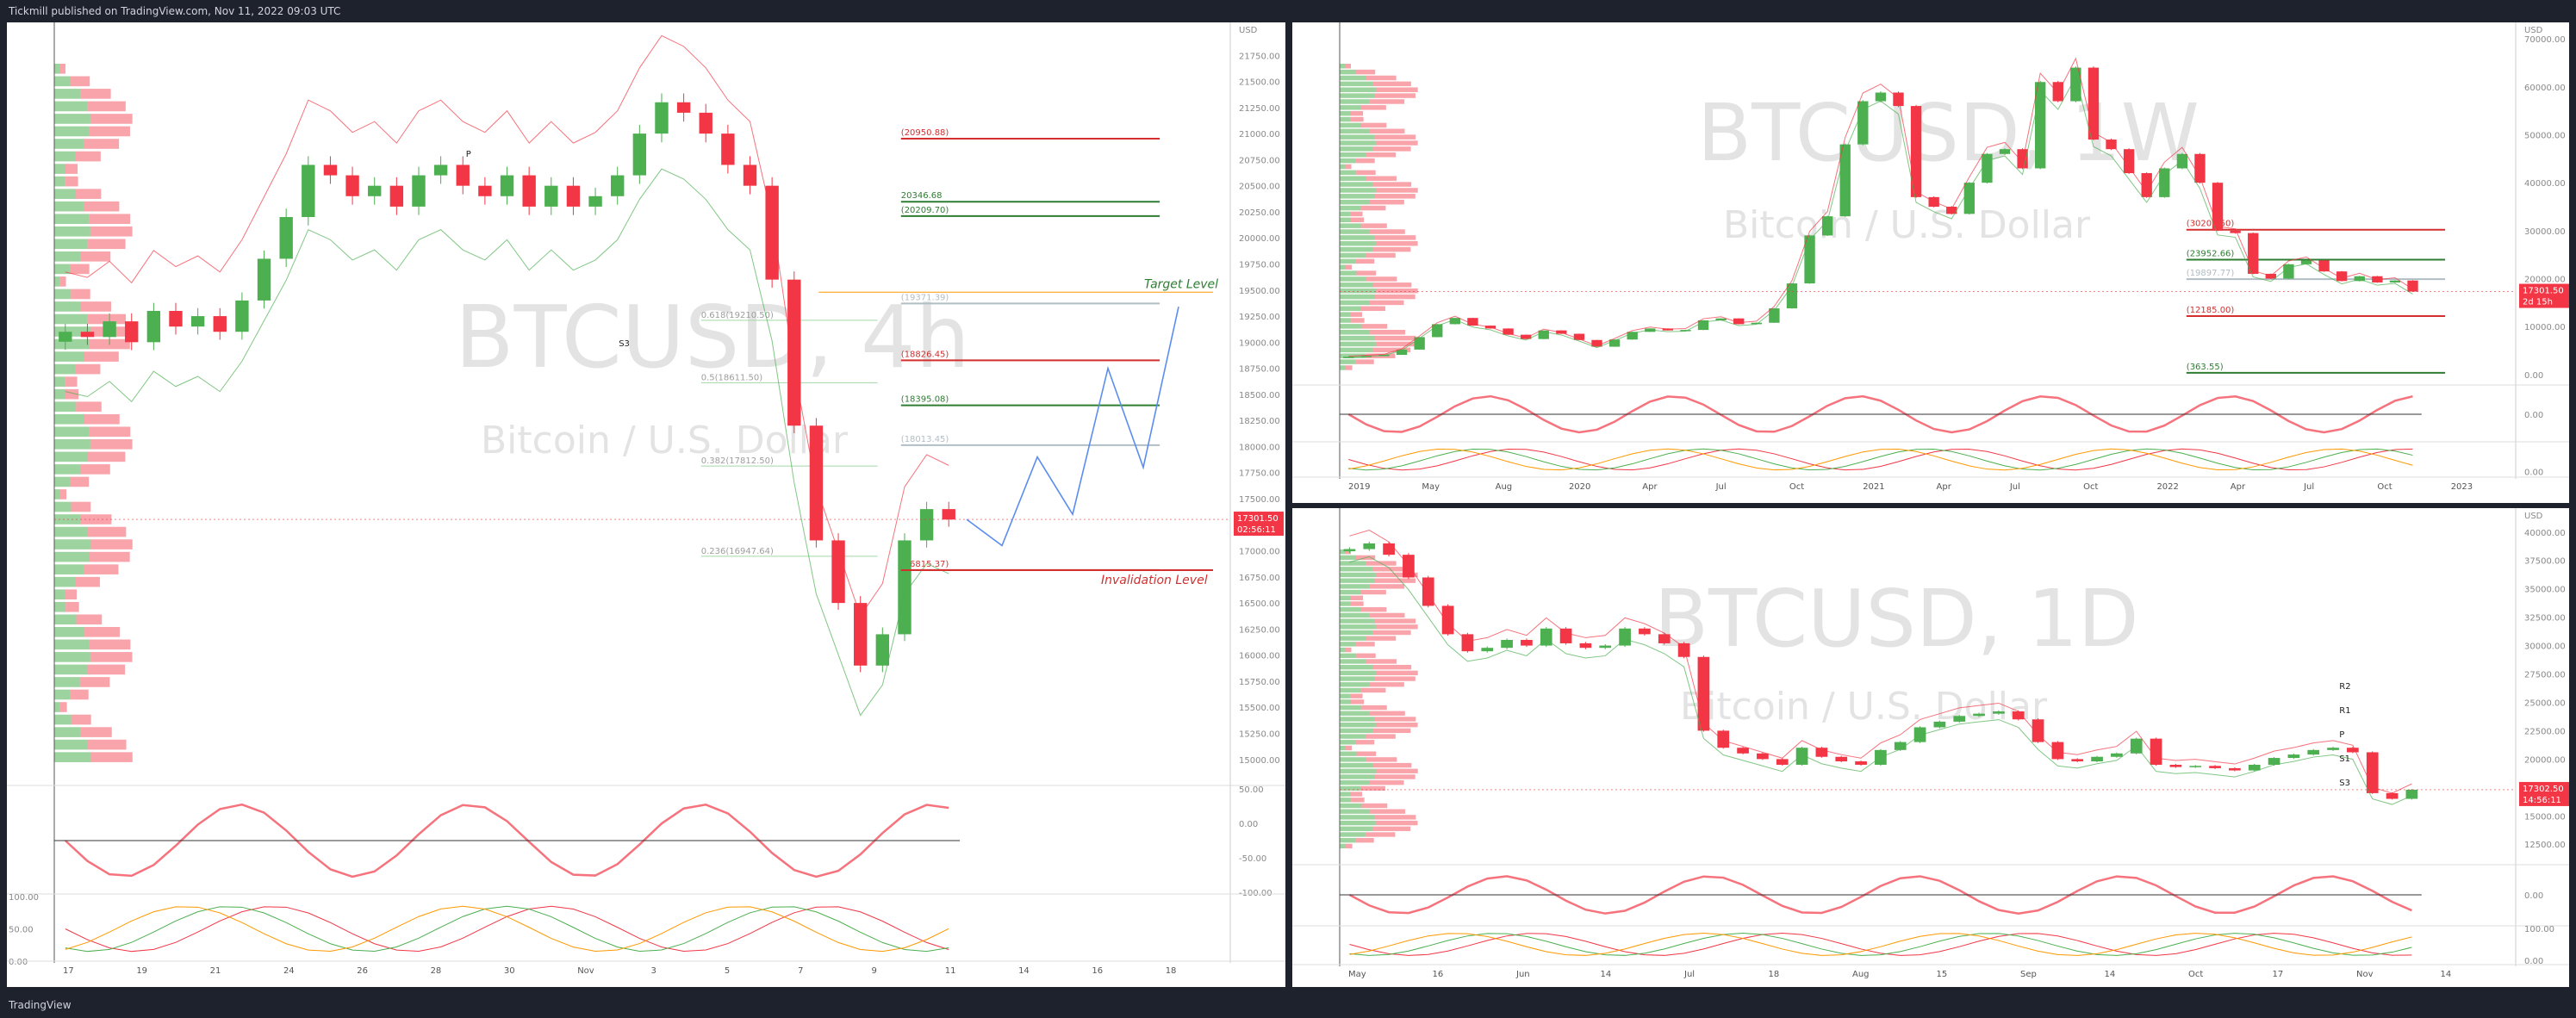 The height and width of the screenshot is (1018, 2576). What do you see at coordinates (2534, 962) in the screenshot?
I see `stoch-tick-label: 0.00` at bounding box center [2534, 962].